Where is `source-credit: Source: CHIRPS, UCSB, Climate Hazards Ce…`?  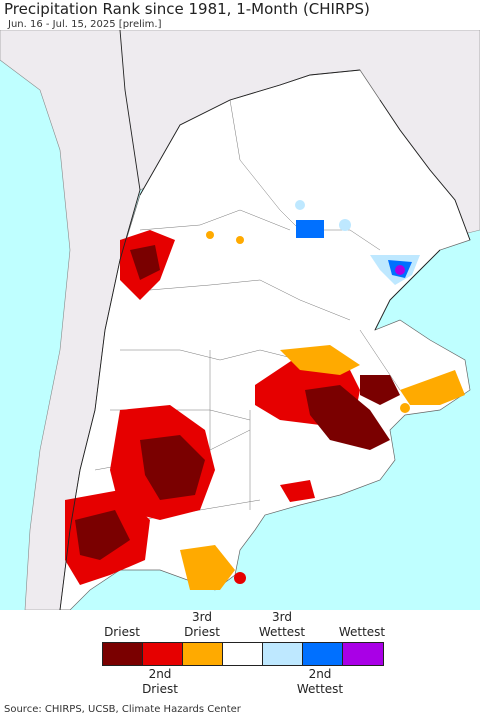
source-credit: Source: CHIRPS, UCSB, Climate Hazards Ce… is located at coordinates (122, 709).